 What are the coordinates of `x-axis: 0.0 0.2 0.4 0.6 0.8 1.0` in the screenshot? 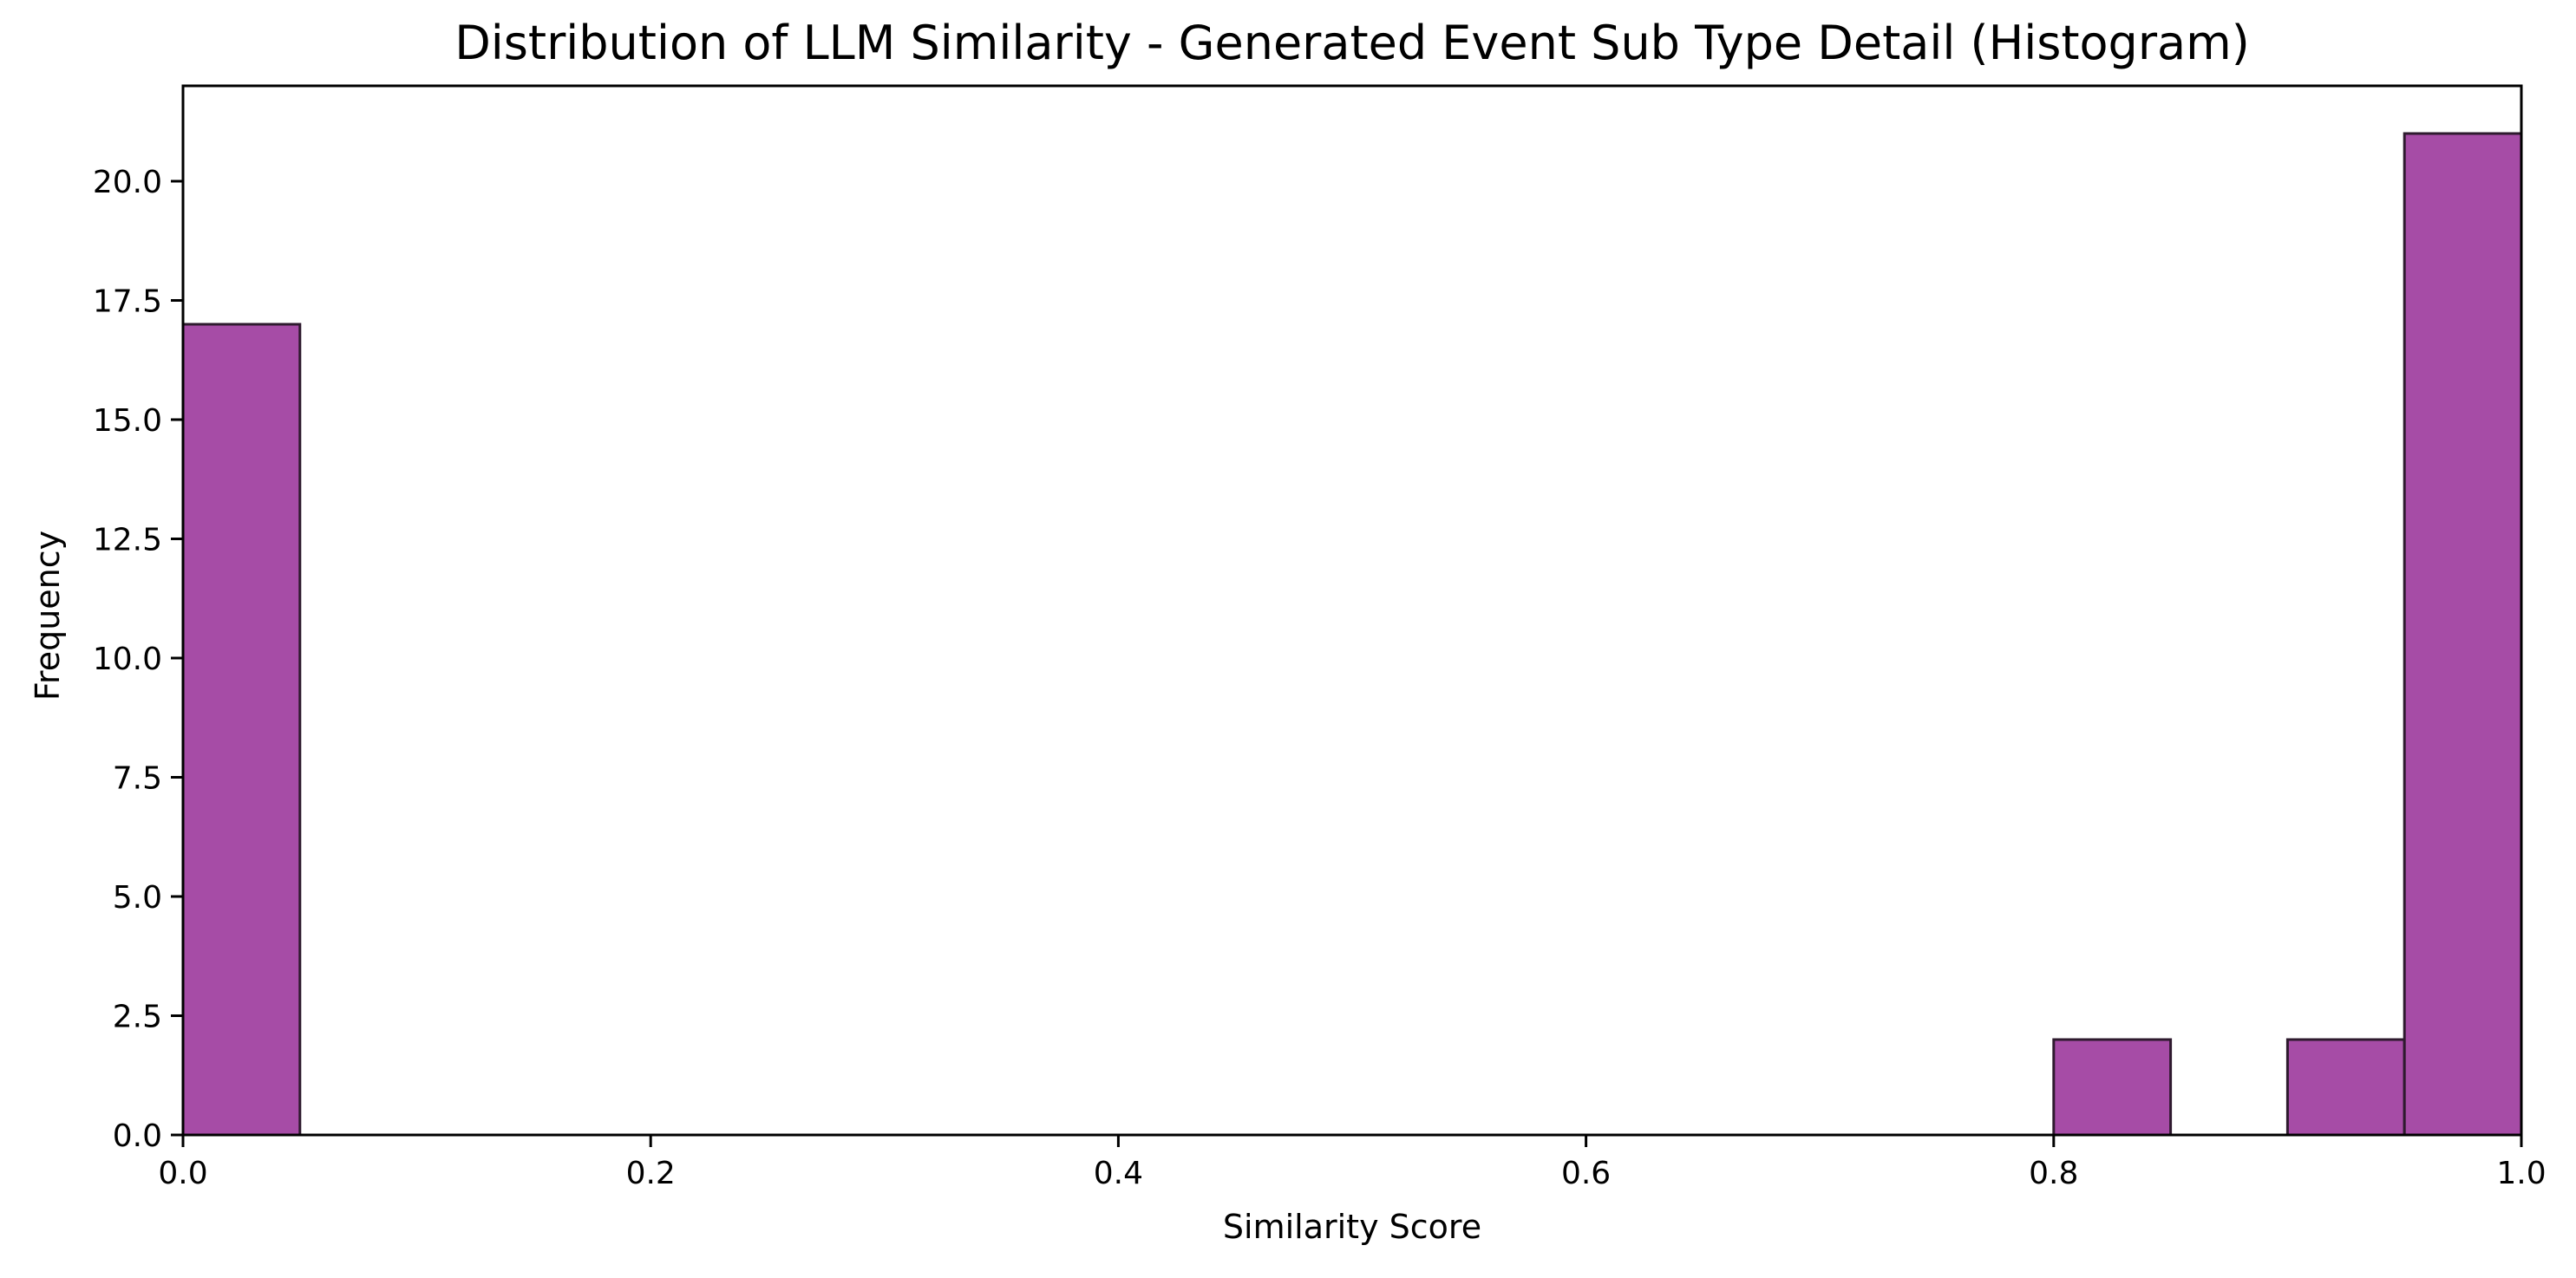 It's located at (1352, 1163).